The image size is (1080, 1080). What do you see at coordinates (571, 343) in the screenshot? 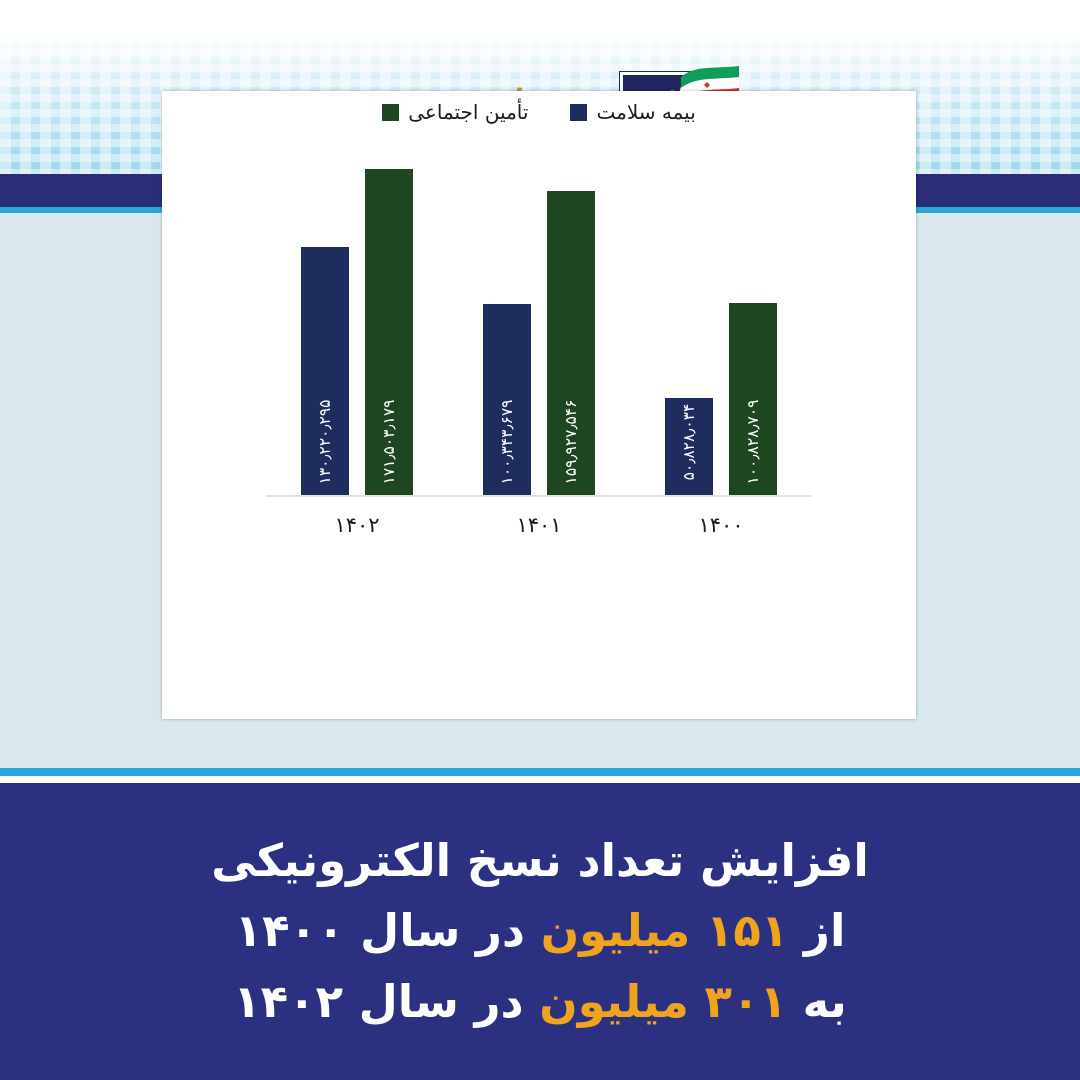
I see `bar-social-security: ۱۵۹٫۹۲۷٫۵۴۶` at bounding box center [571, 343].